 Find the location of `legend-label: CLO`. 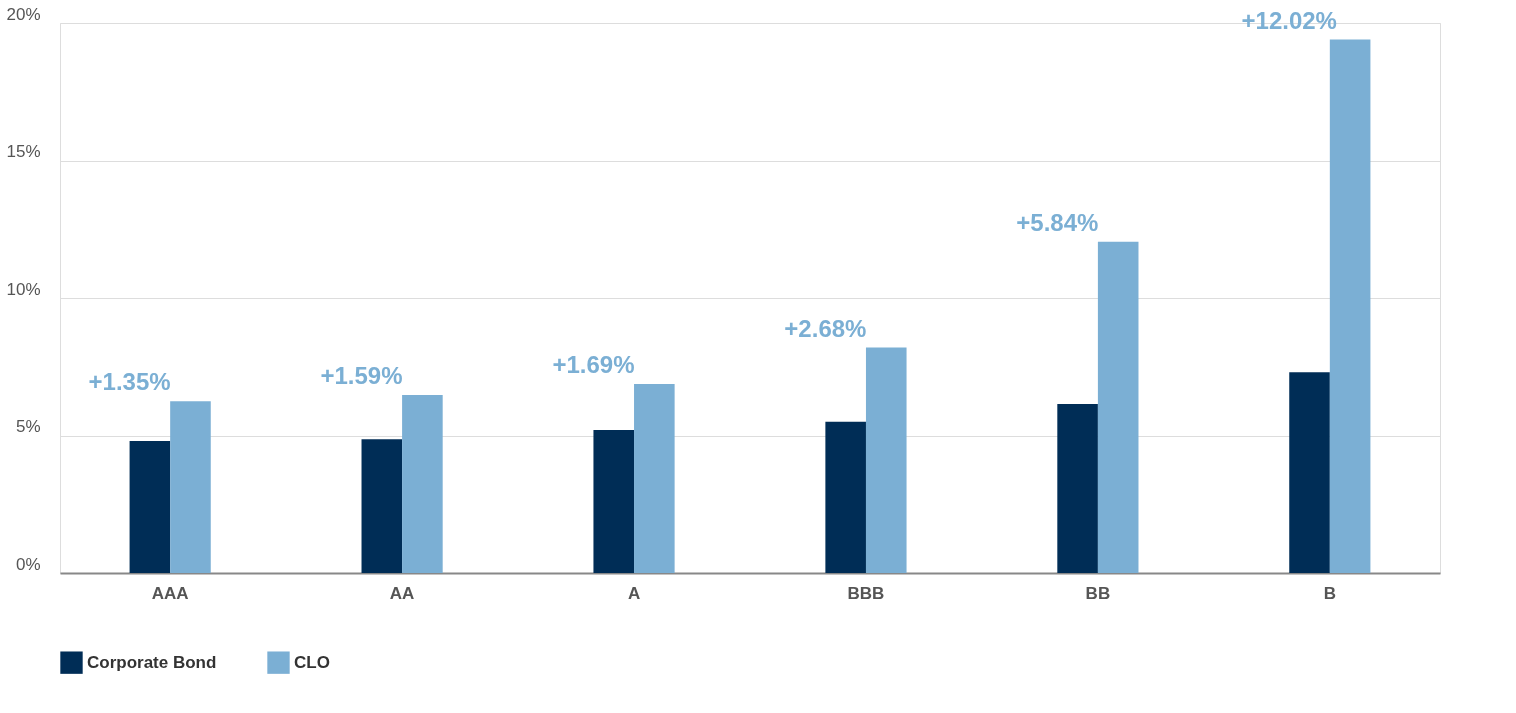

legend-label: CLO is located at coordinates (312, 662).